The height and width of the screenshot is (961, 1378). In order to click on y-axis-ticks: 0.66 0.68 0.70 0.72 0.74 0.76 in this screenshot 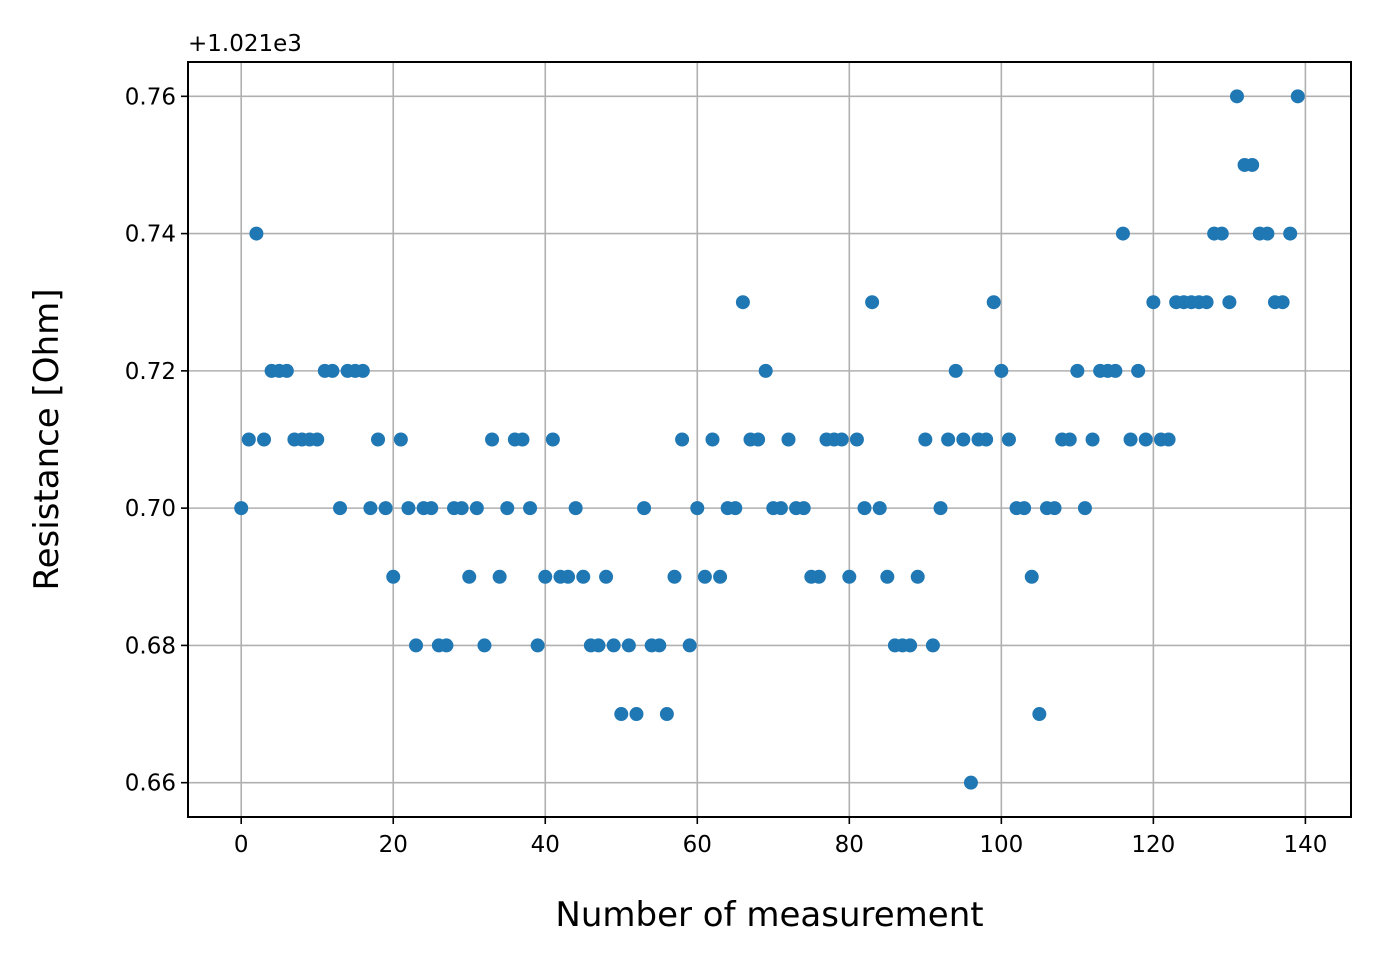, I will do `click(156, 440)`.